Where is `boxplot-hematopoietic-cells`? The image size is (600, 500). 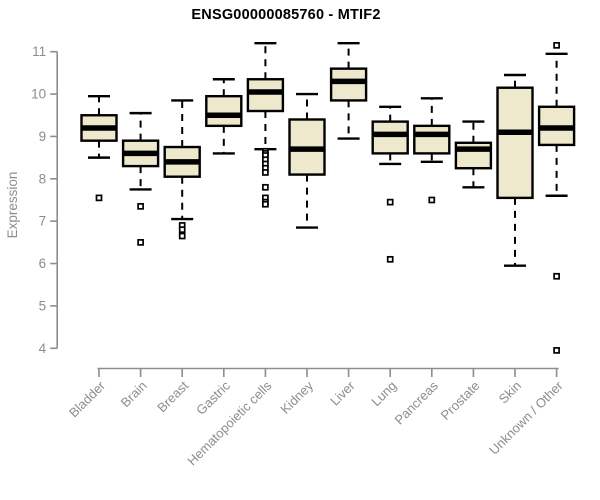
boxplot-hematopoietic-cells is located at coordinates (265, 125).